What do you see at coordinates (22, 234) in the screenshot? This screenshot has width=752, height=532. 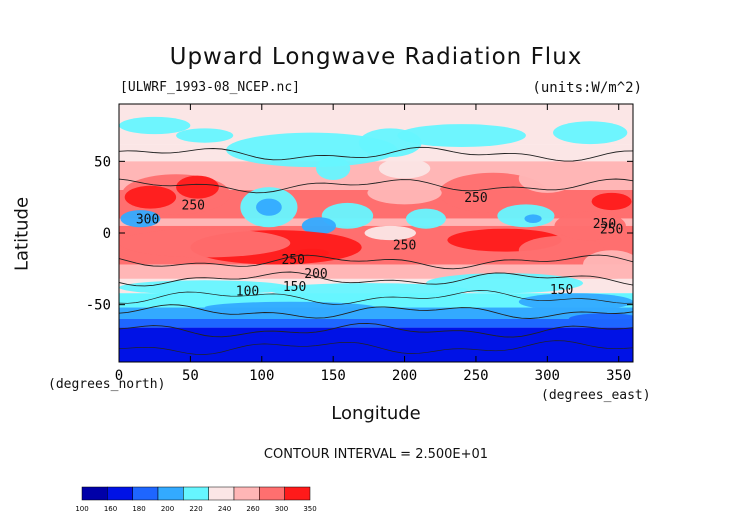 I see `y-axis-label: Latitude` at bounding box center [22, 234].